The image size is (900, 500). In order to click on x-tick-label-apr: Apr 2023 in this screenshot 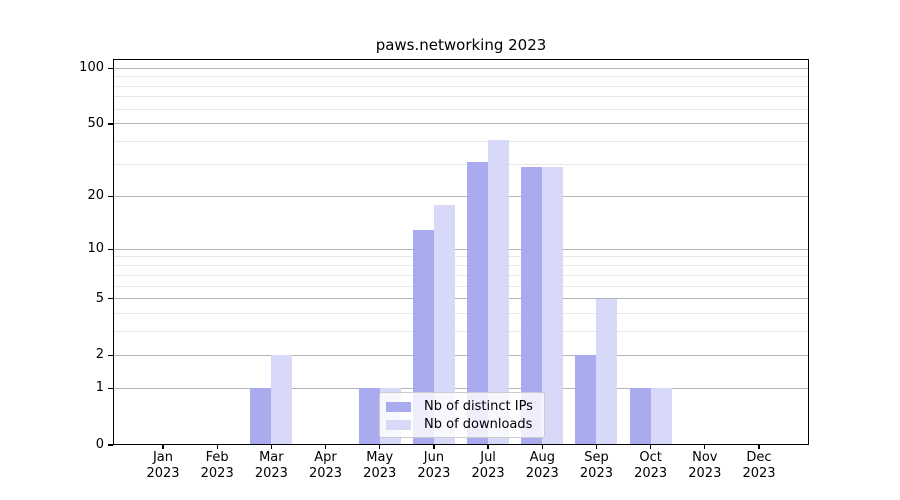, I will do `click(325, 465)`.